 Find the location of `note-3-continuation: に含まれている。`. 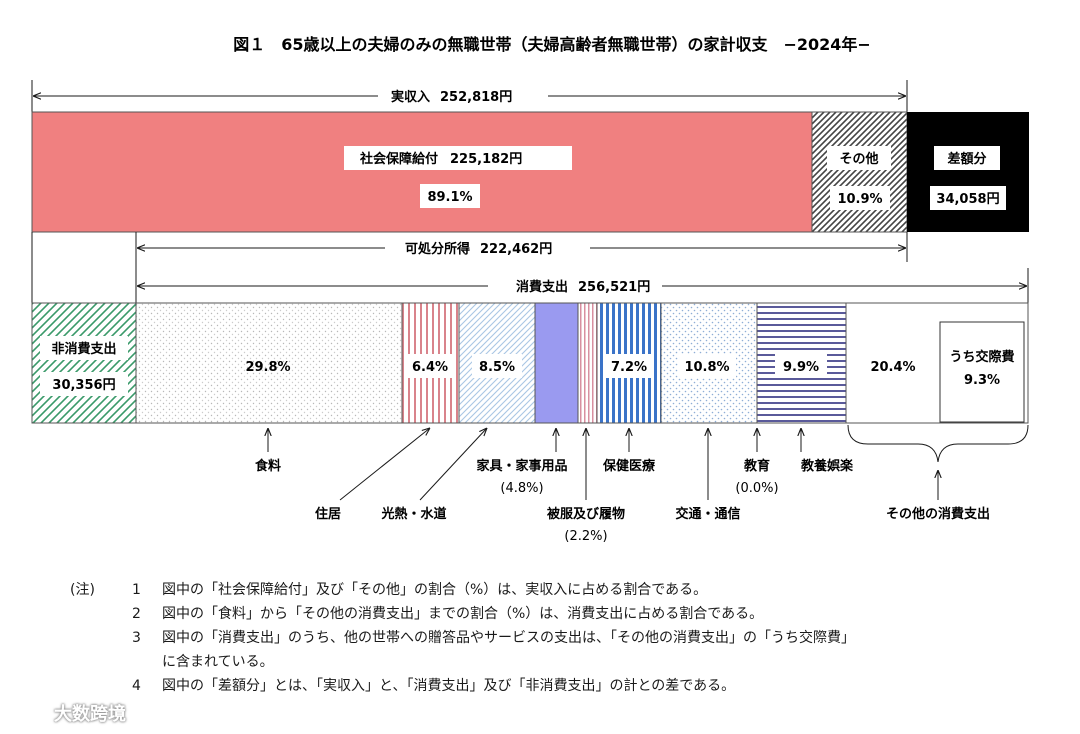

note-3-continuation: に含まれている。 is located at coordinates (565, 662).